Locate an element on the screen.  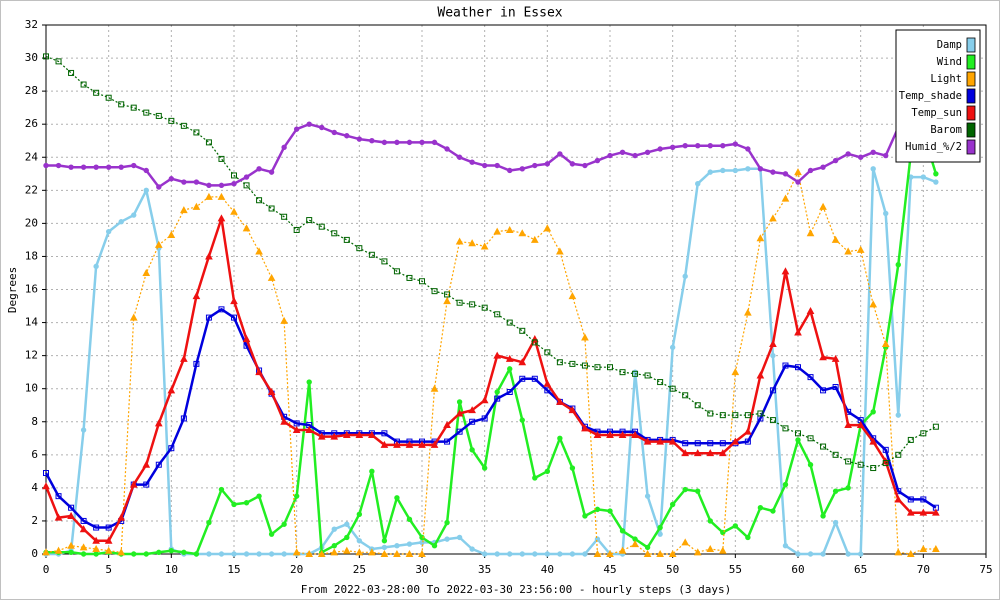
legend-label: Humid_%/2 is located at coordinates (933, 147).